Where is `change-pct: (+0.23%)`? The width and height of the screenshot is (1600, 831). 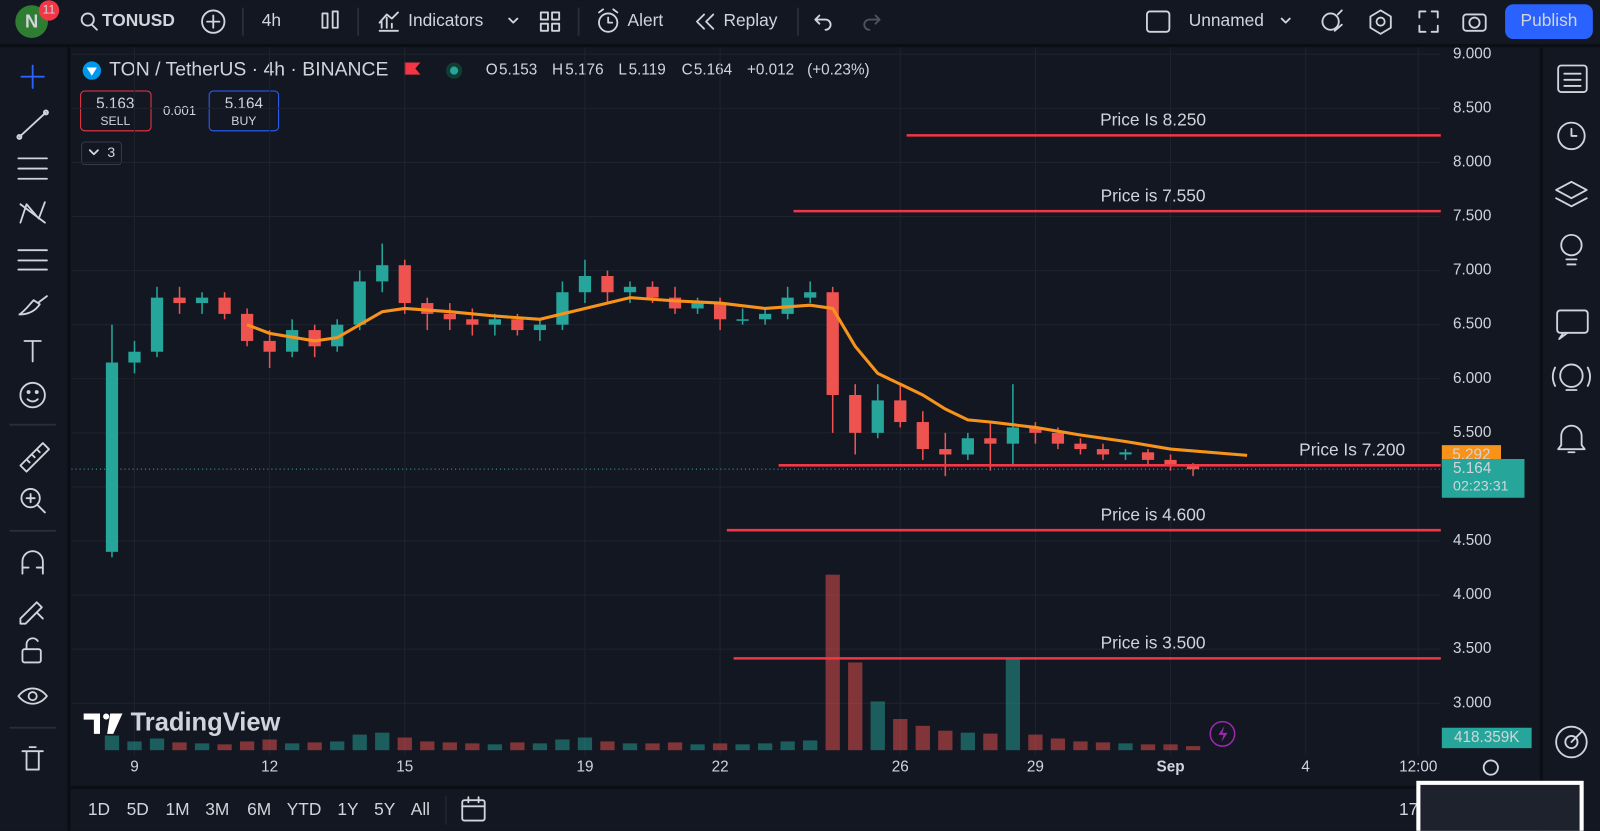 change-pct: (+0.23%) is located at coordinates (838, 70).